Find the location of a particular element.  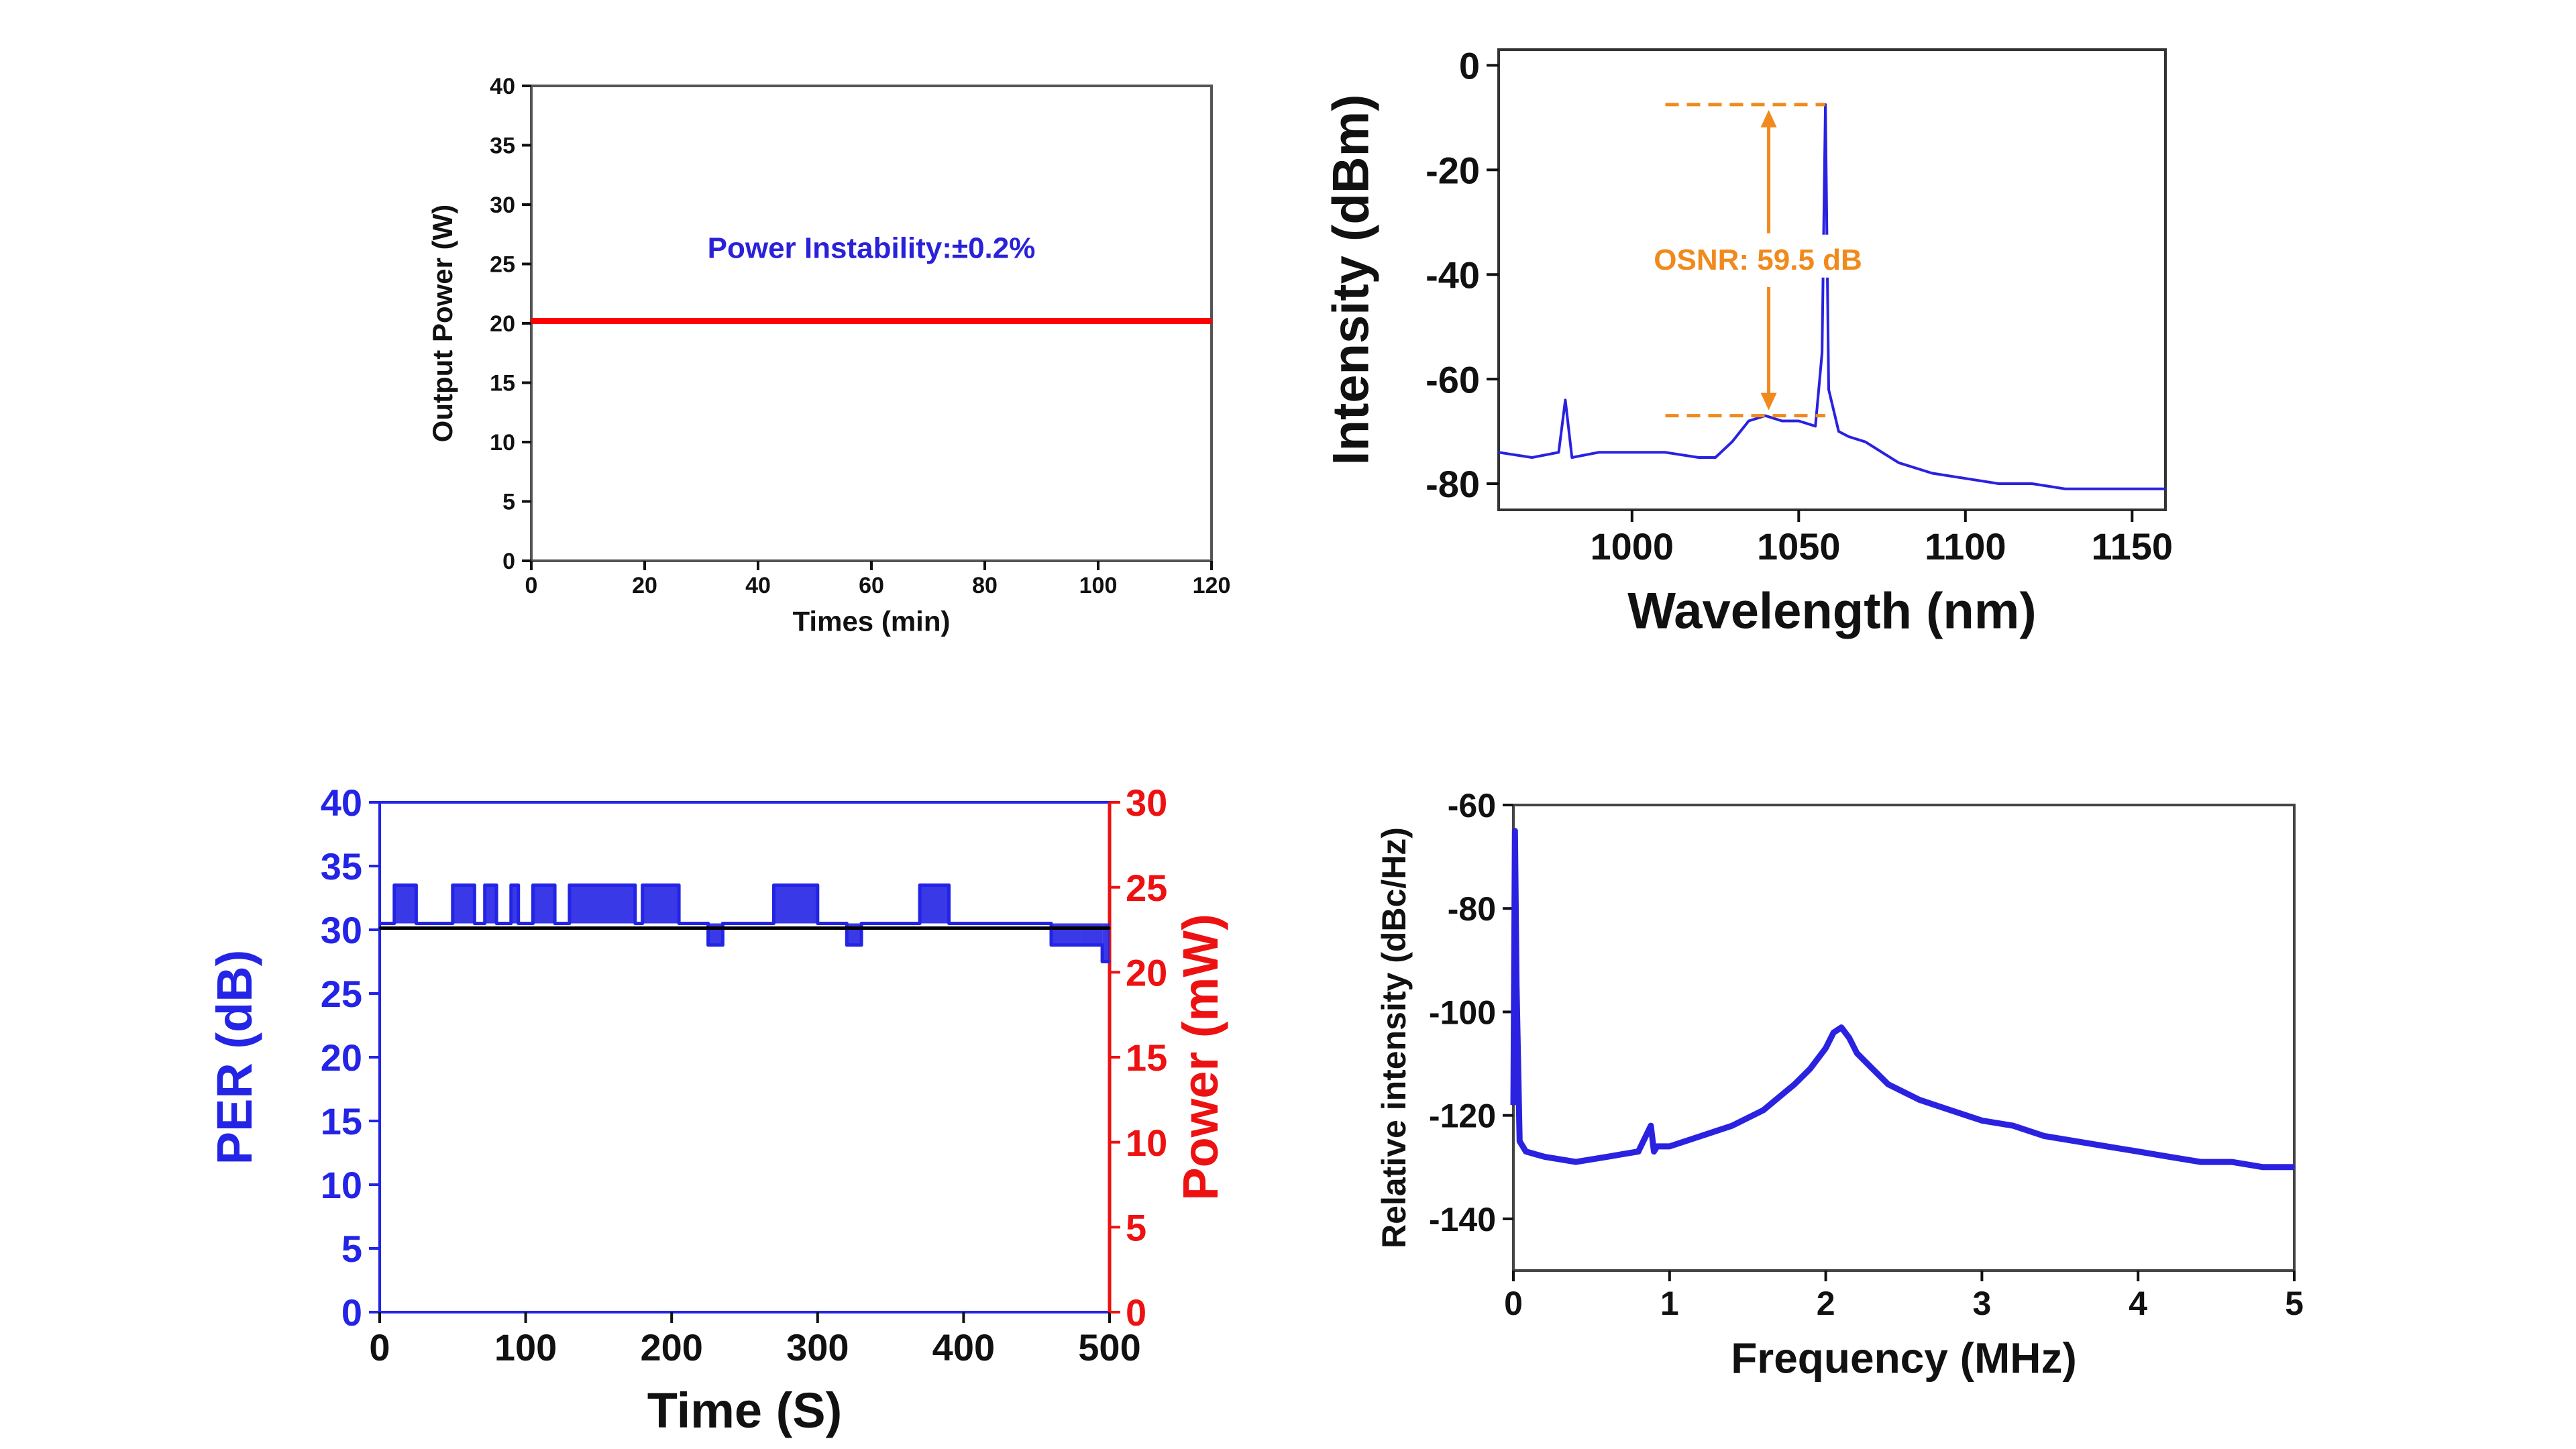

x-tick-label: 60 is located at coordinates (871, 585).